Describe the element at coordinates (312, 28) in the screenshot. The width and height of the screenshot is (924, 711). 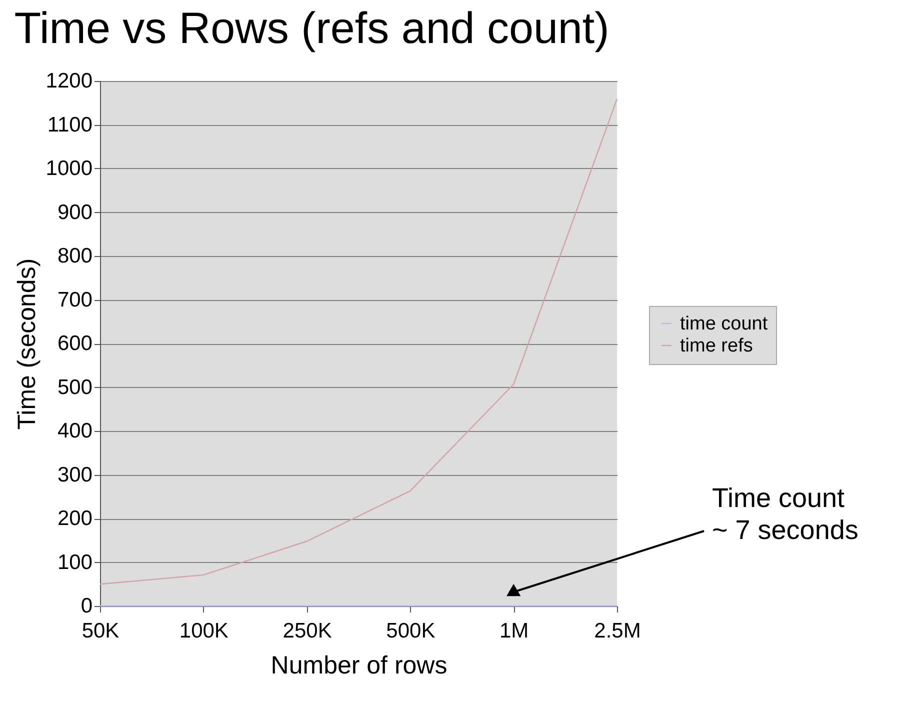
I see `chart-title: Time vs Rows (refs and count)` at that location.